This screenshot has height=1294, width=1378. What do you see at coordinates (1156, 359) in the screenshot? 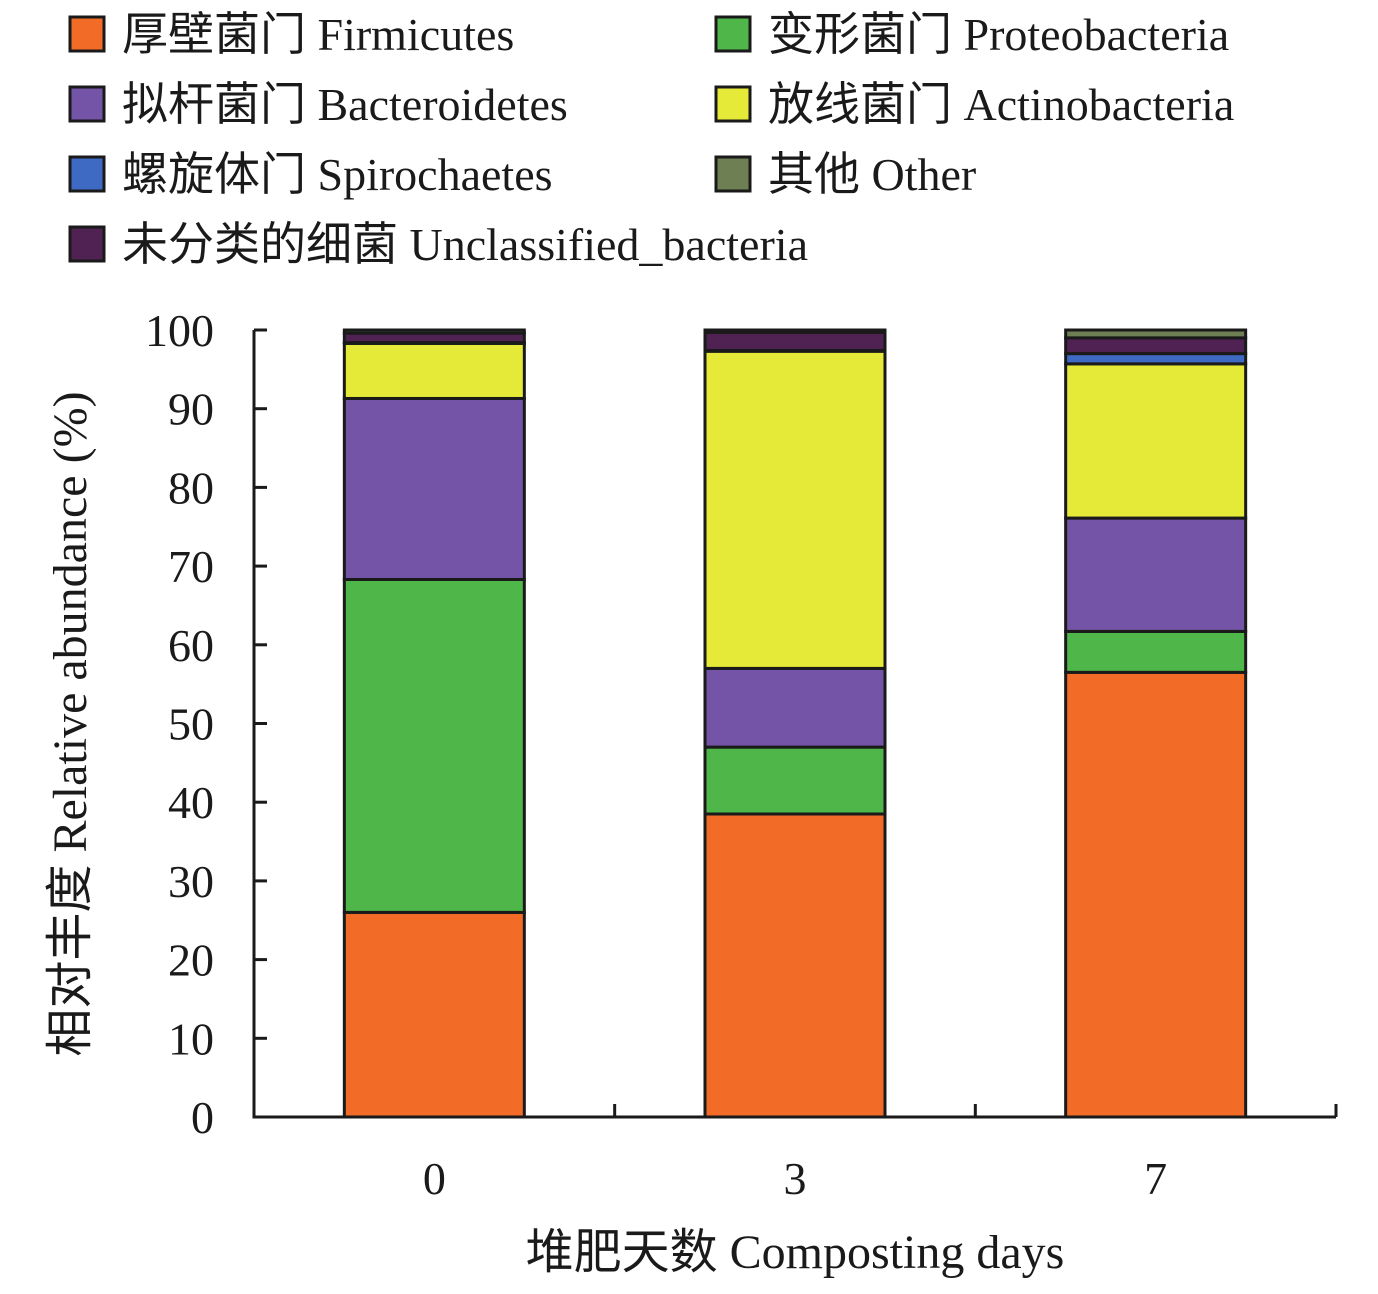
I see `bar-segment-day7-series4` at bounding box center [1156, 359].